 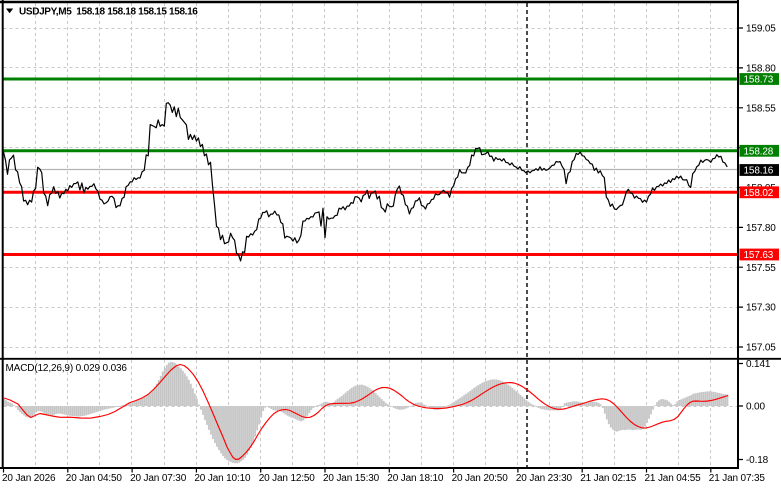 What do you see at coordinates (415, 478) in the screenshot?
I see `svg-text: 20 Jan 18:10` at bounding box center [415, 478].